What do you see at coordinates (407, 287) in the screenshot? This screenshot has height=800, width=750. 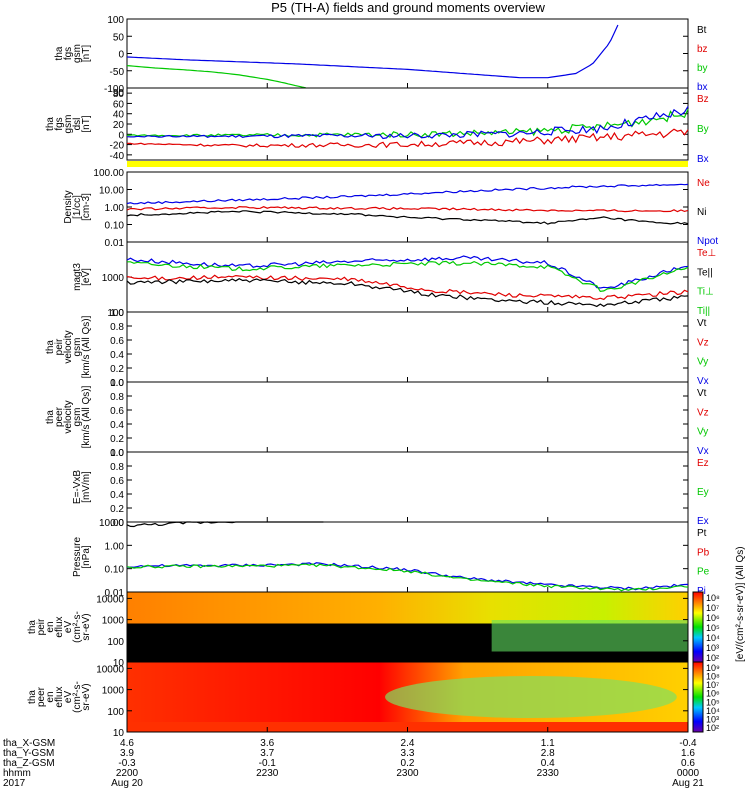 I see `series-Te⊥` at bounding box center [407, 287].